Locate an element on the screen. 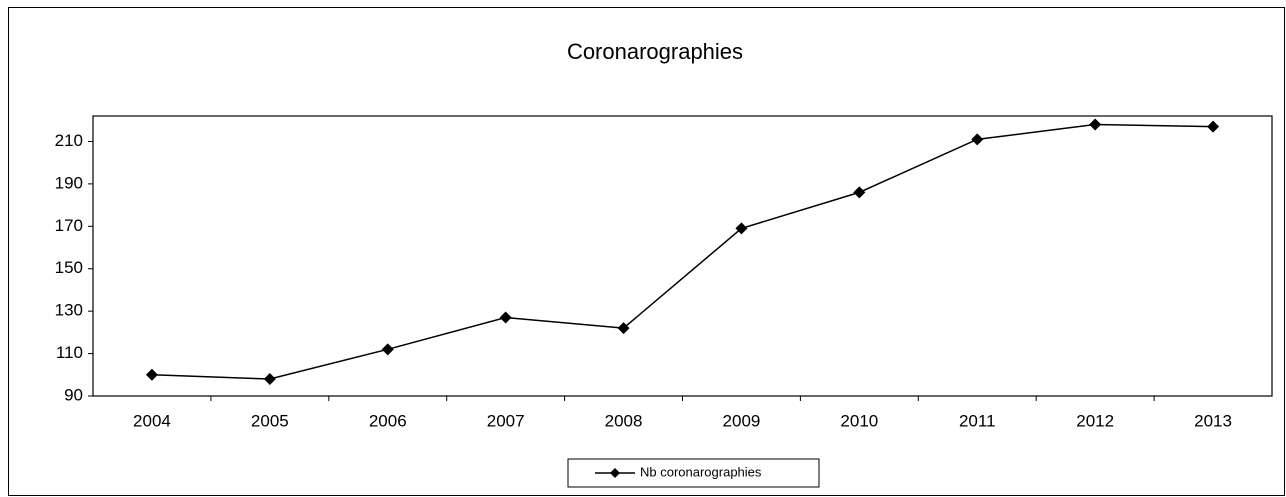 The height and width of the screenshot is (497, 1286). chart-title: Coronarographies is located at coordinates (655, 51).